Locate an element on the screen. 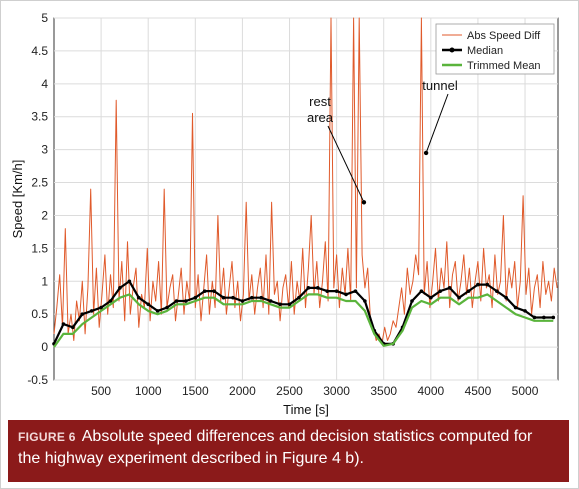 The width and height of the screenshot is (579, 489). y-tick-label: 1 is located at coordinates (44, 281).